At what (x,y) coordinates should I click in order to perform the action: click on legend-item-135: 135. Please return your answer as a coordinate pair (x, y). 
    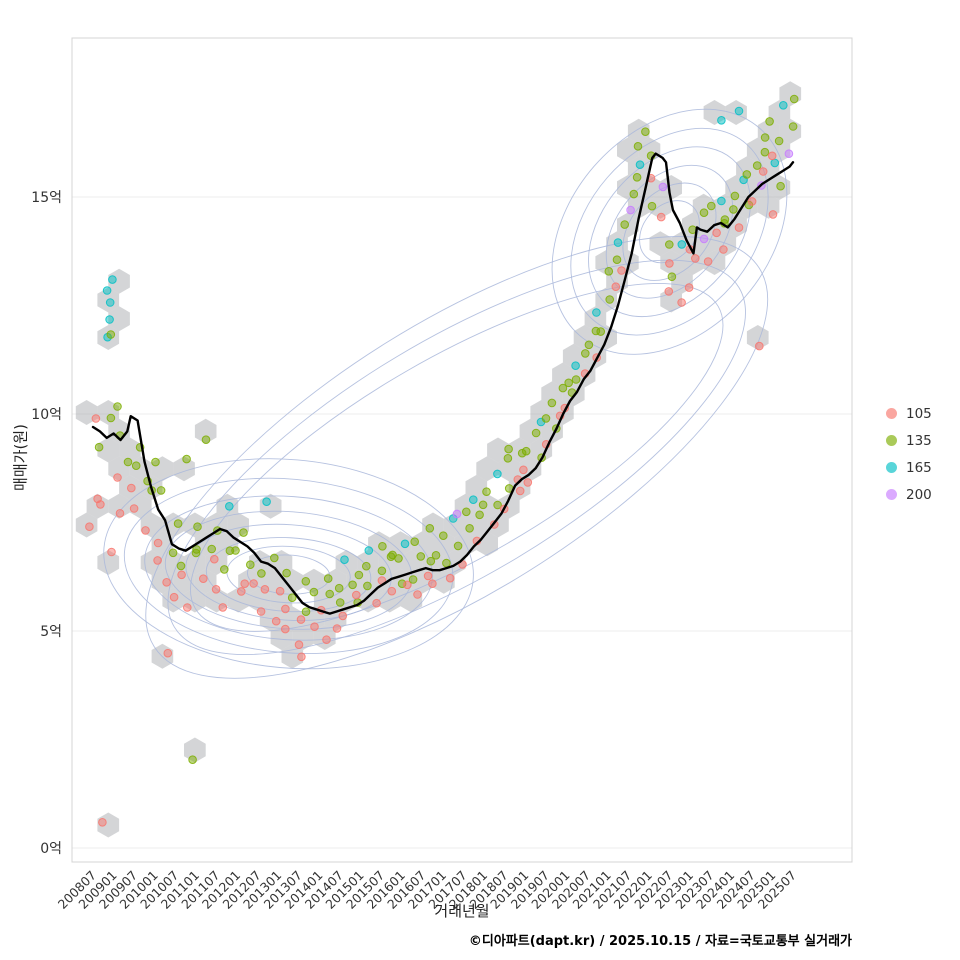
    Looking at the image, I should click on (909, 440).